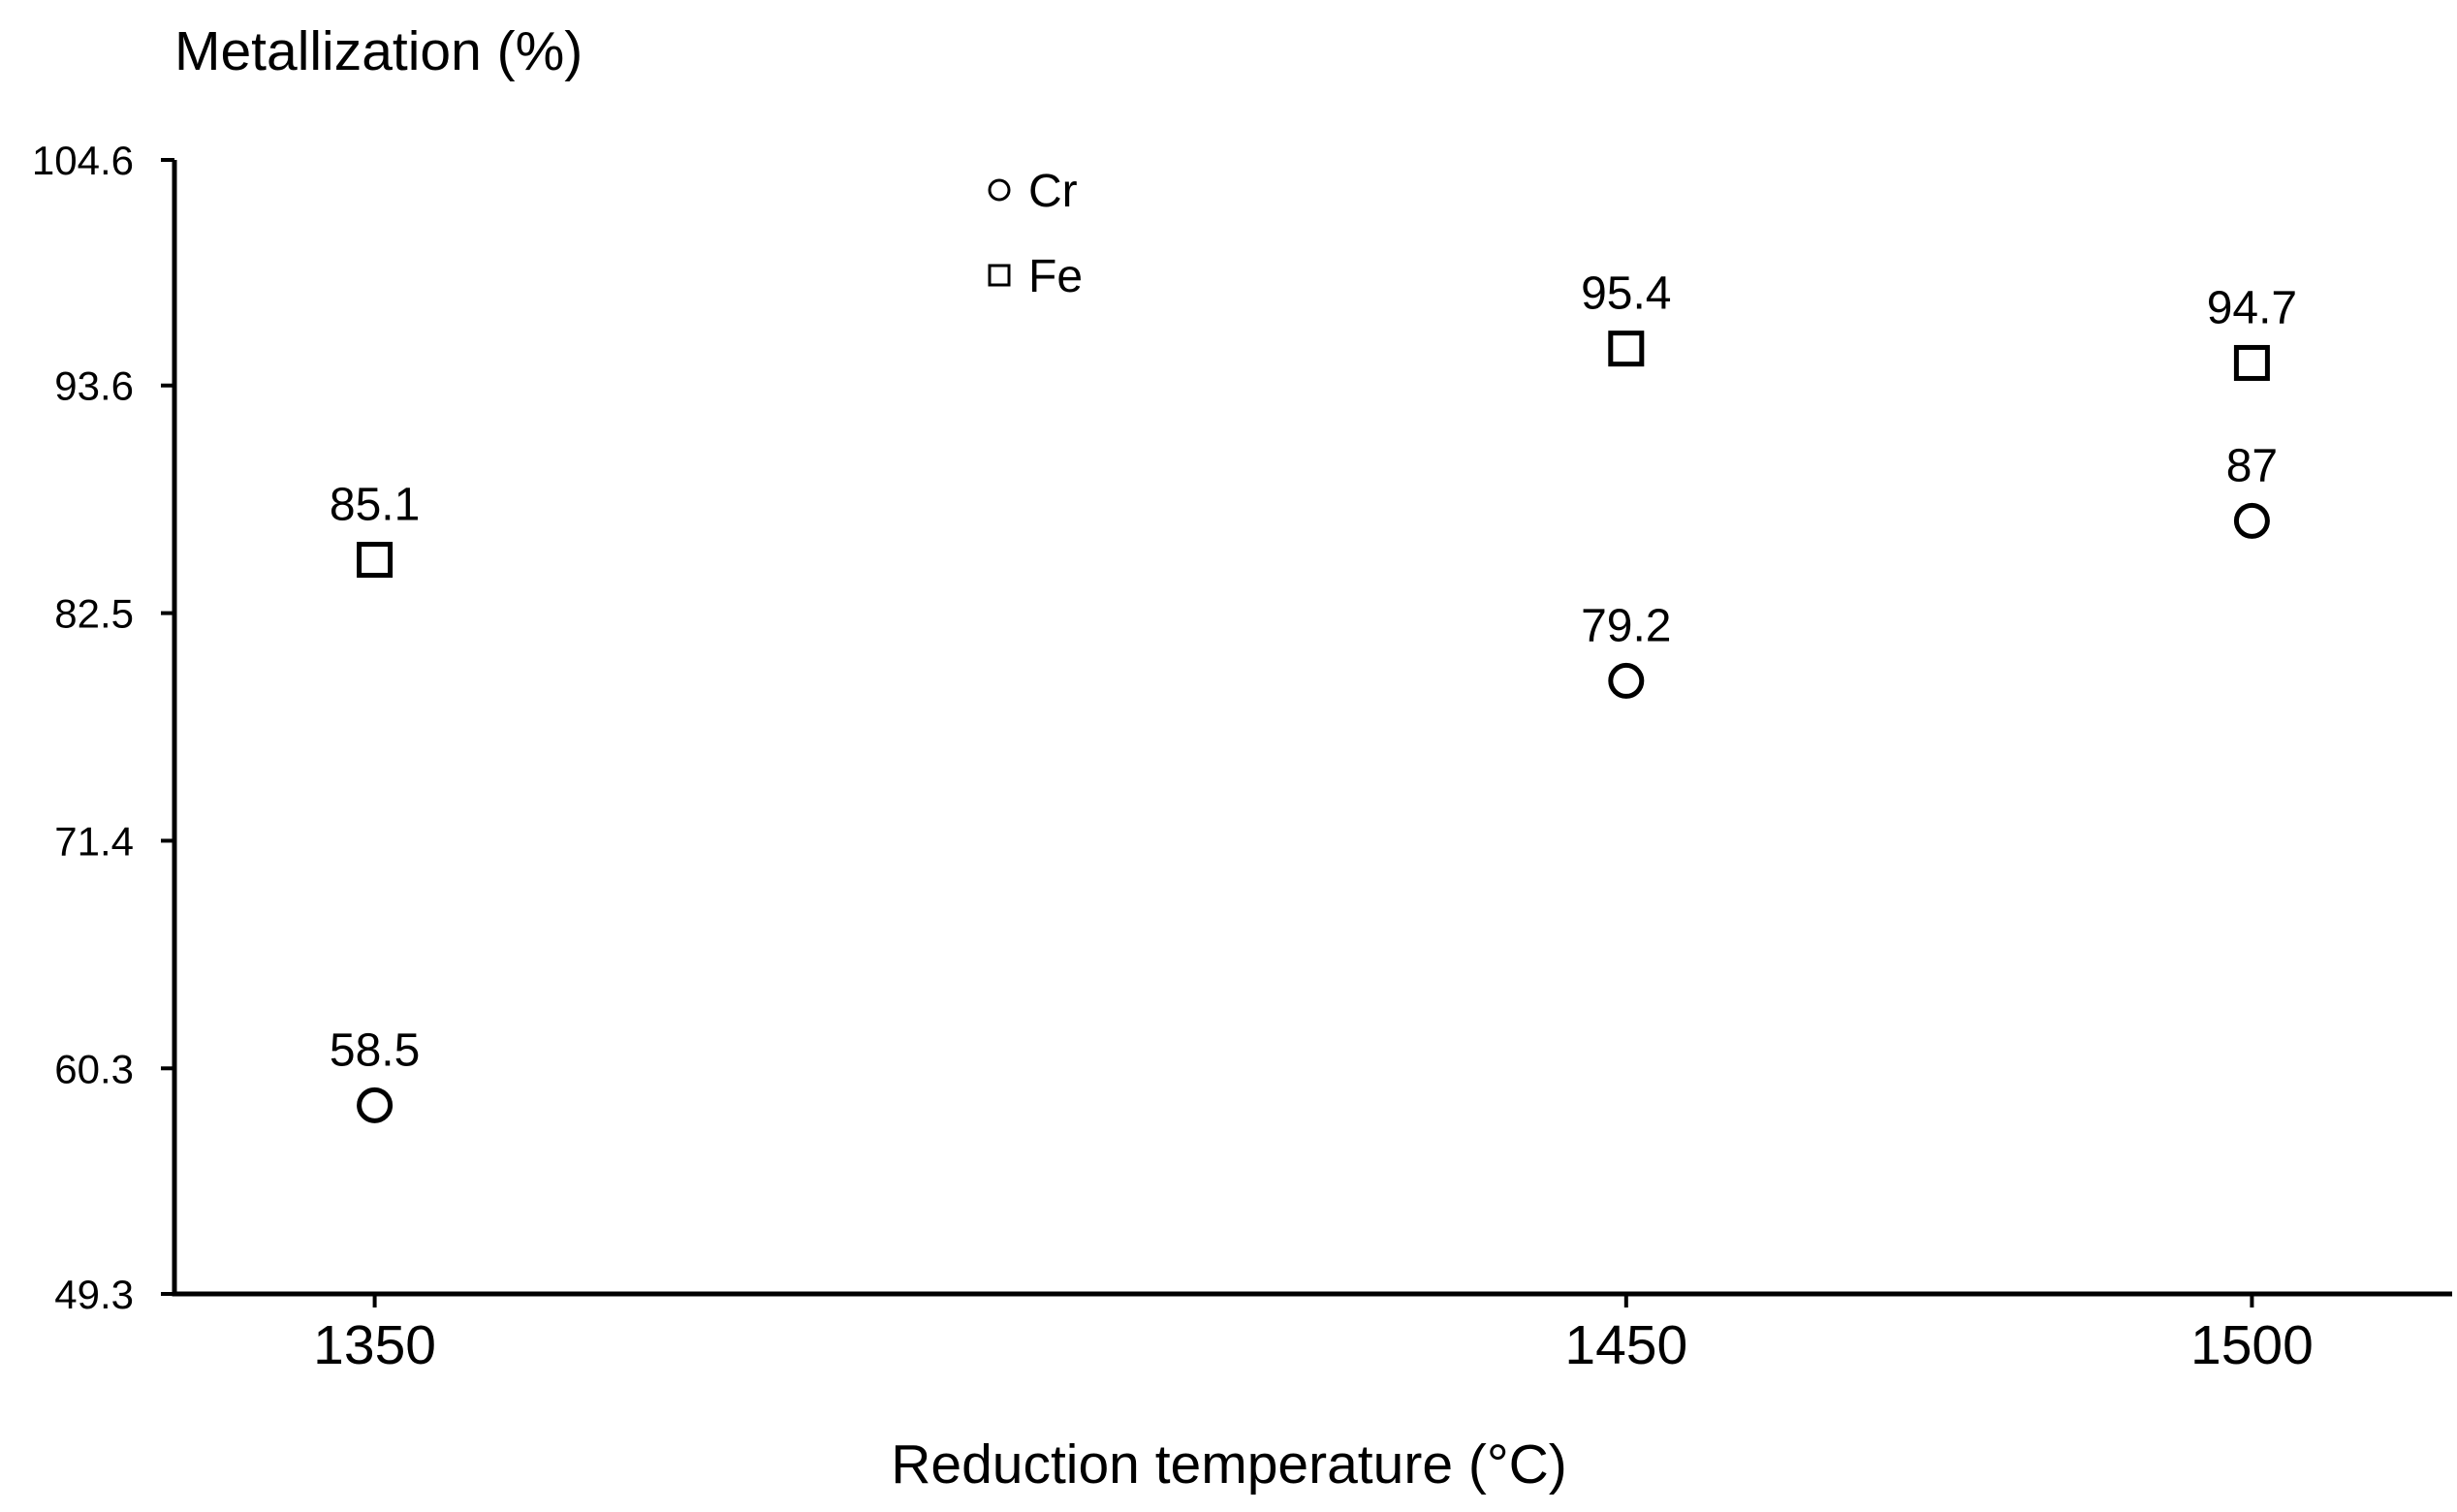 The image size is (2457, 1512). Describe the element at coordinates (2252, 1345) in the screenshot. I see `x-tick-label: 1500` at that location.